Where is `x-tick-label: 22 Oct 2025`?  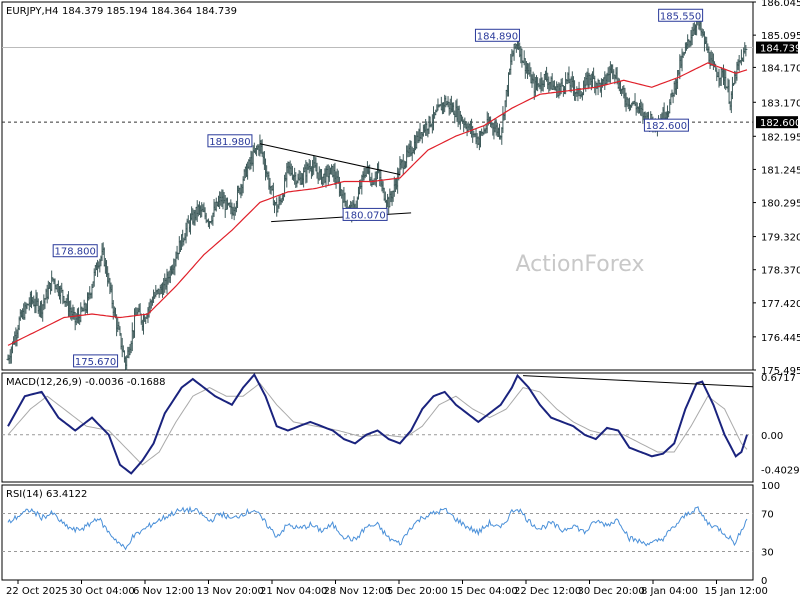
x-tick-label: 22 Oct 2025 is located at coordinates (37, 591).